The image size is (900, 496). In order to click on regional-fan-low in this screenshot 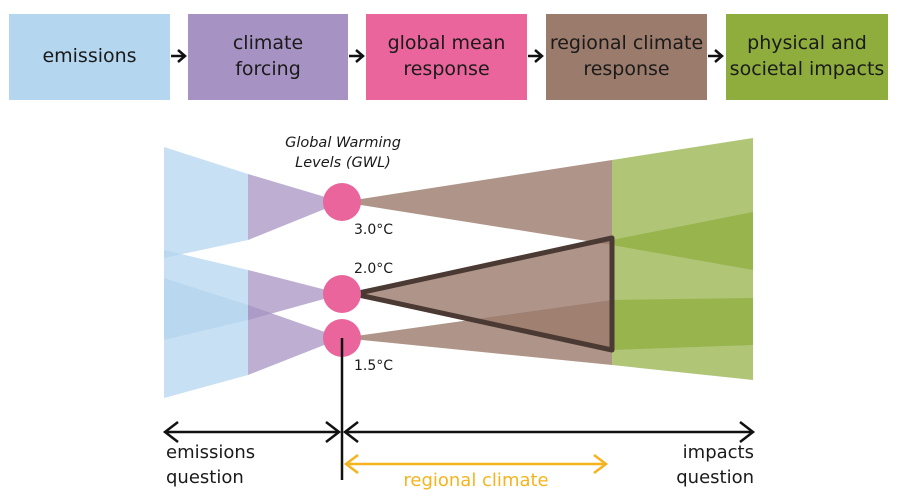, I will do `click(477, 332)`.